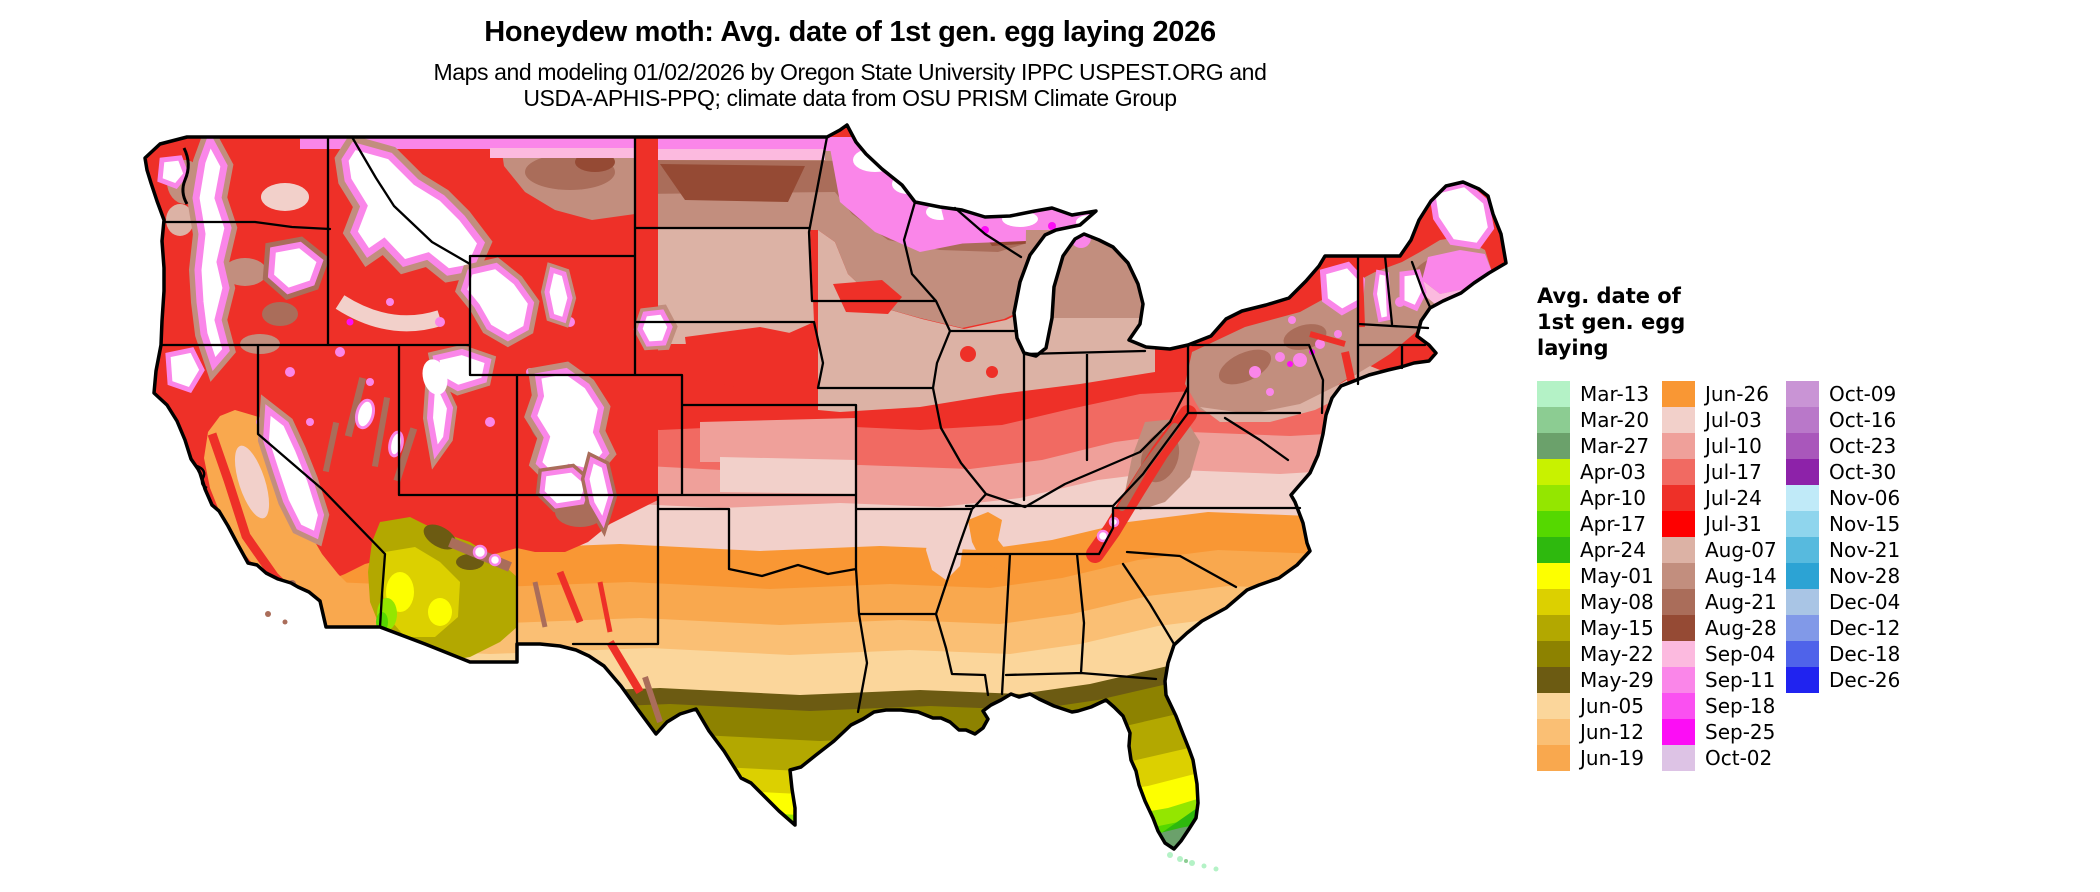  What do you see at coordinates (1617, 576) in the screenshot?
I see `legend-label: May-01` at bounding box center [1617, 576].